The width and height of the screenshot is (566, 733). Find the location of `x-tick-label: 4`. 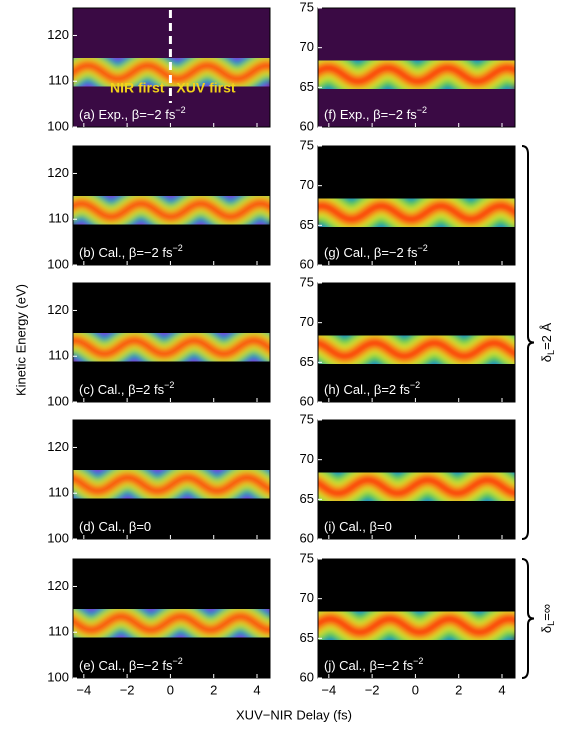

x-tick-label: 4 is located at coordinates (501, 689).